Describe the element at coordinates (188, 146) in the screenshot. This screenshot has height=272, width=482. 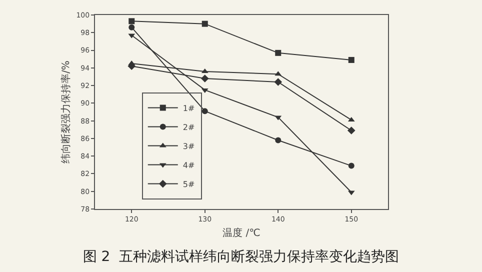
I see `legend-label: 3#` at that location.